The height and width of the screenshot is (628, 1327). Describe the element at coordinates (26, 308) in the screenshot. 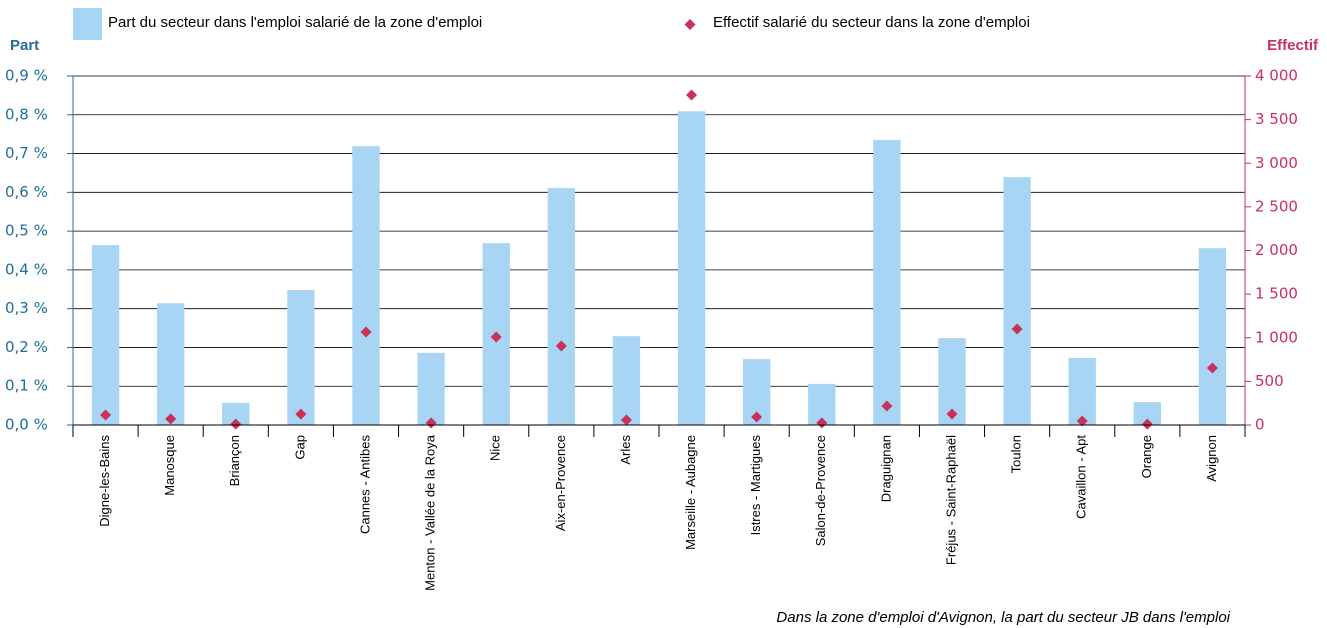

I see `y-tick-label: 0,3 %` at that location.